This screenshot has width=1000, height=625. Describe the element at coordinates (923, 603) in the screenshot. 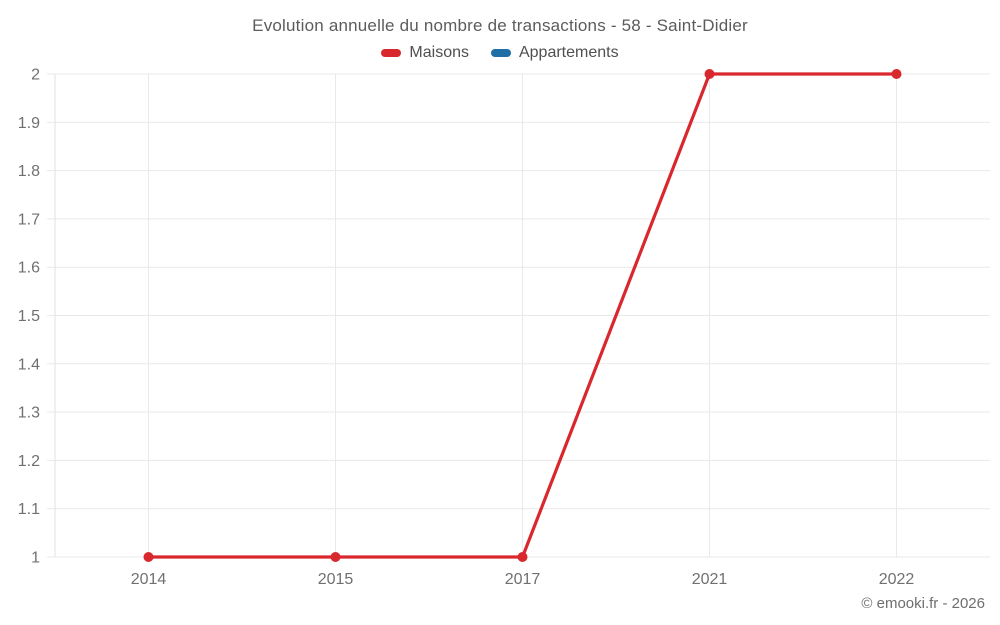

I see `copyright: © emooki.fr - 2026` at that location.